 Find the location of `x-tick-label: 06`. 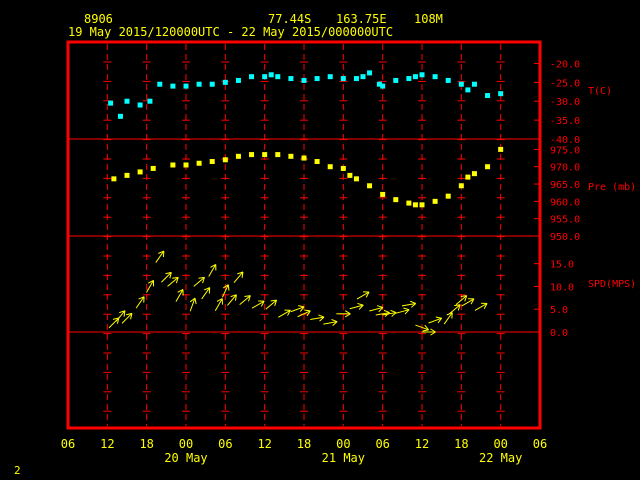

x-tick-label: 06 is located at coordinates (382, 444).